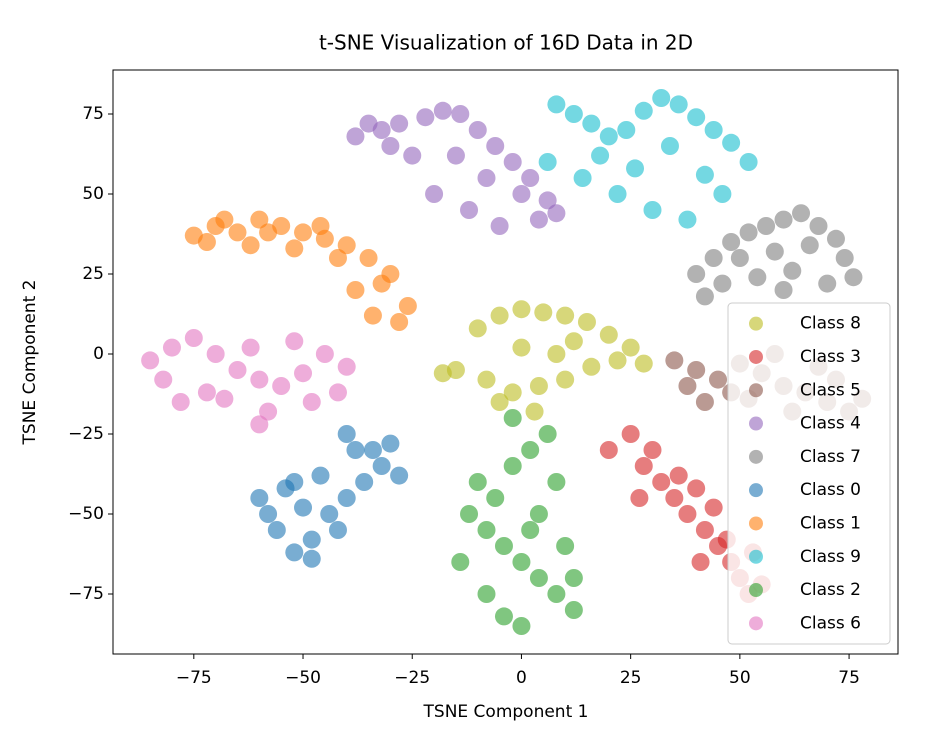 This screenshot has width=952, height=734. What do you see at coordinates (93, 194) in the screenshot?
I see `y-tick-label: 50` at bounding box center [93, 194].